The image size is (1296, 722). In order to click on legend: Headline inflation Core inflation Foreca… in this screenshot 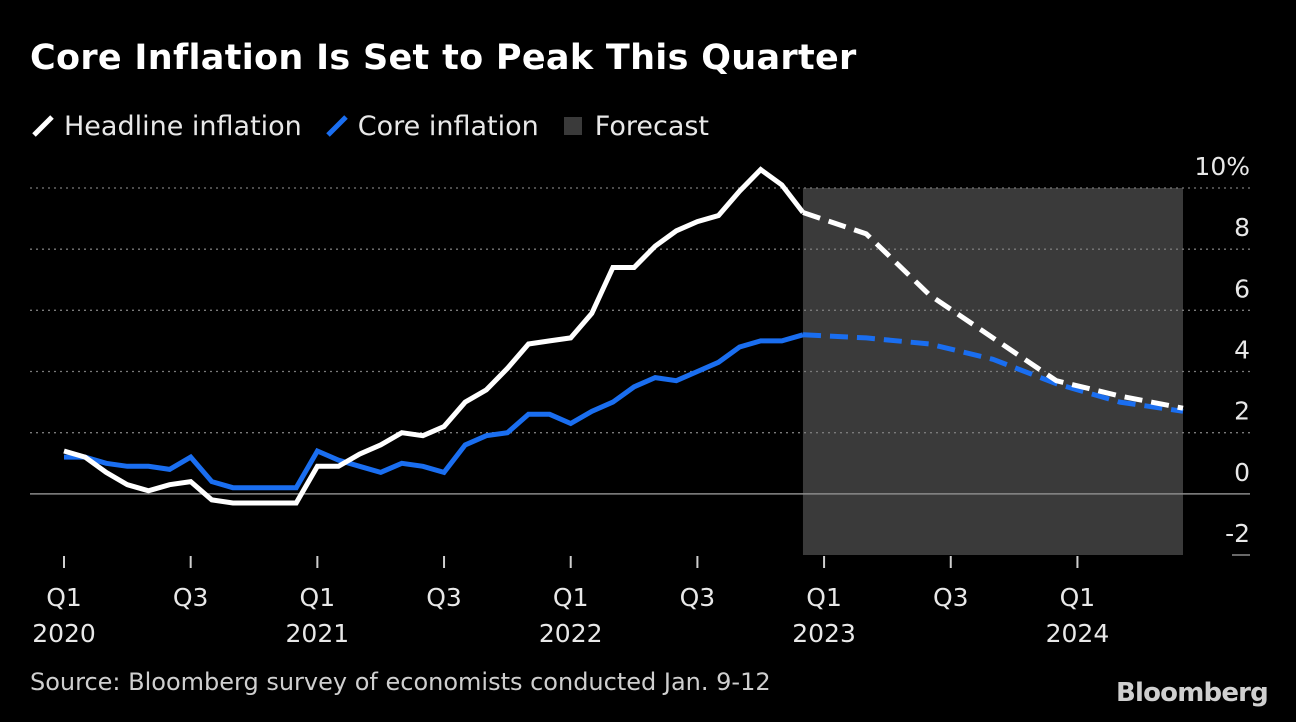, I will do `click(380, 126)`.